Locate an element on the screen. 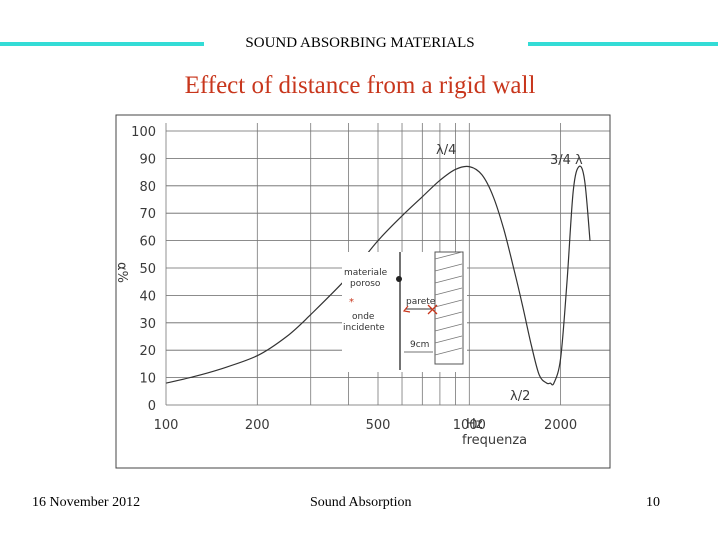  inset-label-onde: onde is located at coordinates (363, 317).